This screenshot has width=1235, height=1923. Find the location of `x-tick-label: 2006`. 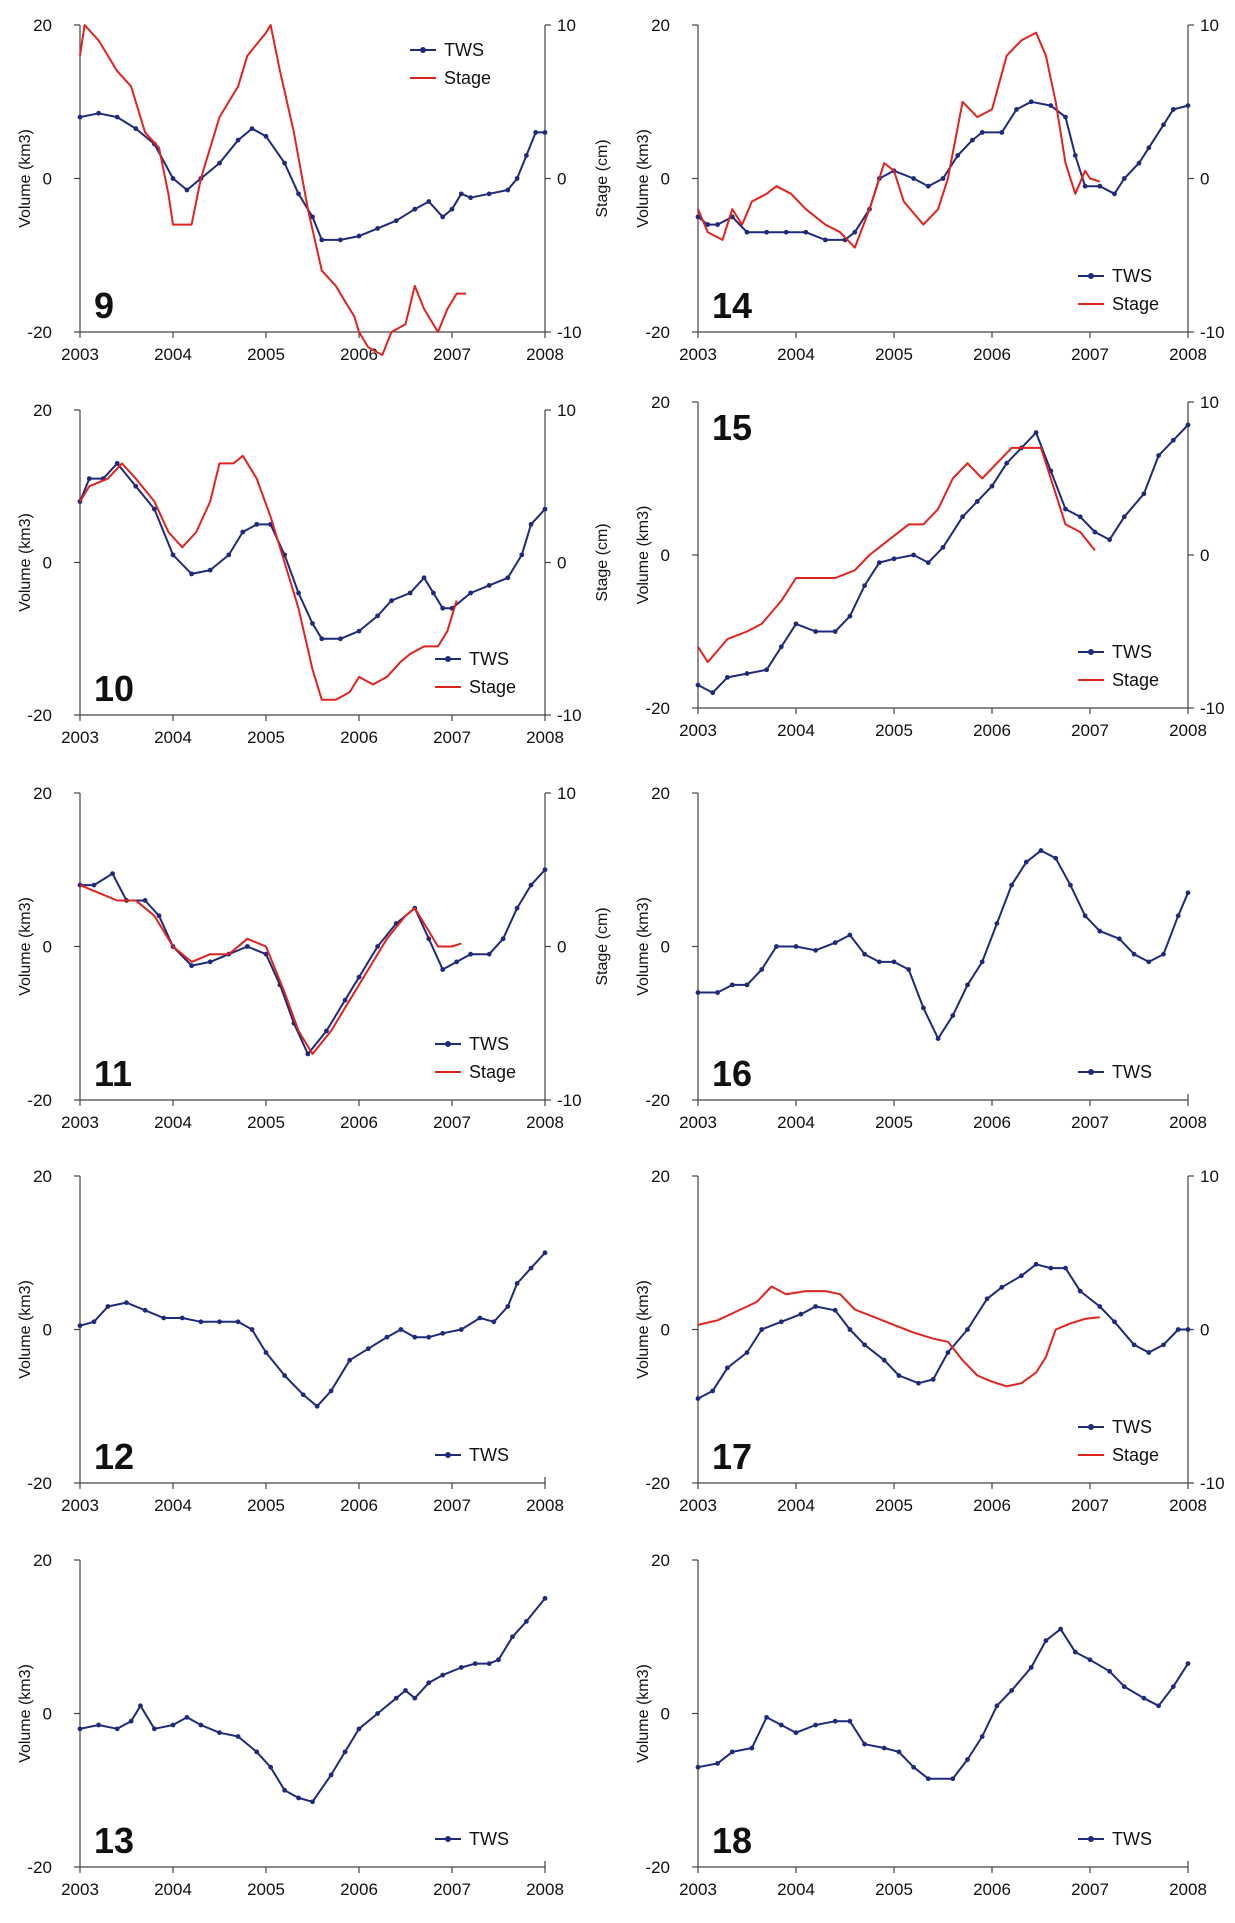

x-tick-label: 2006 is located at coordinates (992, 1889).